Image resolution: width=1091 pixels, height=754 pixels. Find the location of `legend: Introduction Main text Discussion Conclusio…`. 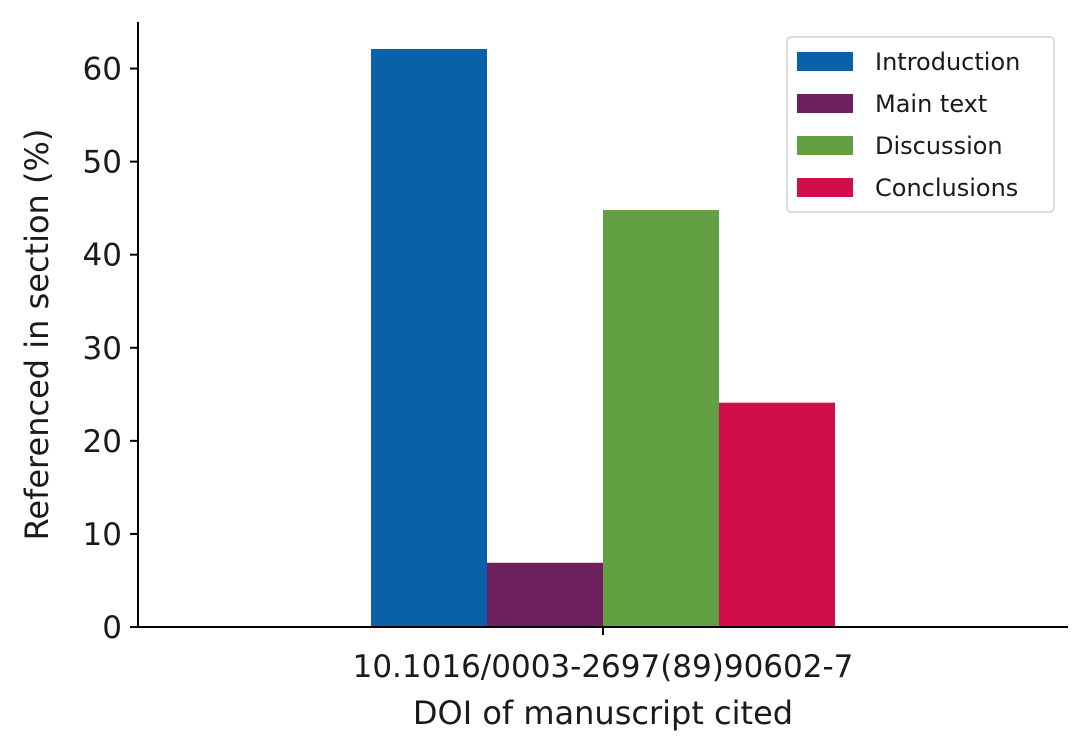

legend: Introduction Main text Discussion Conclusio… is located at coordinates (920, 124).